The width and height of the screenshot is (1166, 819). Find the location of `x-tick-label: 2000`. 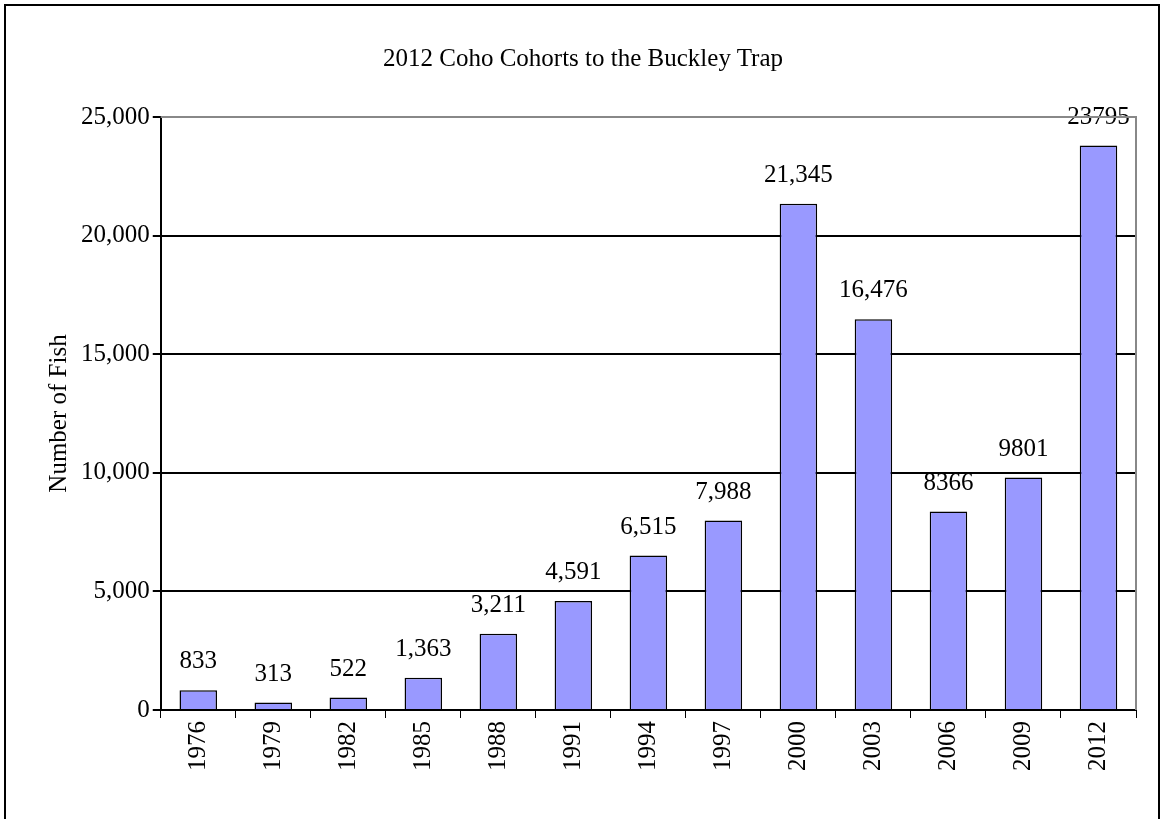

x-tick-label: 2000 is located at coordinates (796, 746).